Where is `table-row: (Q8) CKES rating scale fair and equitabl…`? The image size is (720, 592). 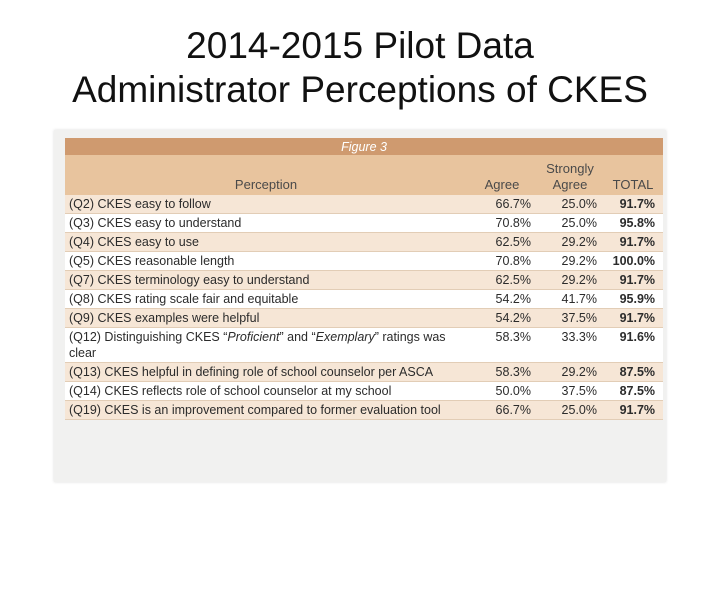 table-row: (Q8) CKES rating scale fair and equitabl… is located at coordinates (364, 299).